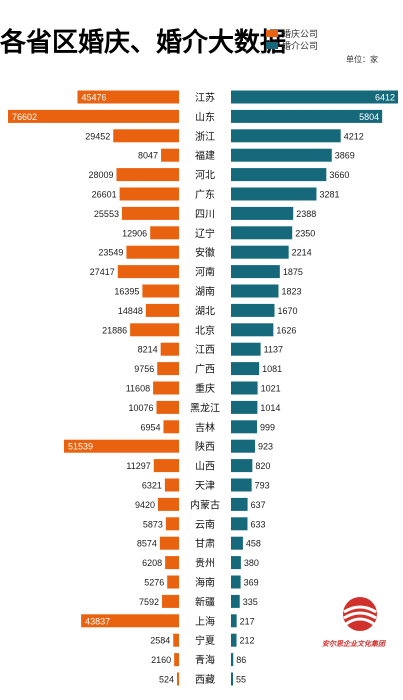  What do you see at coordinates (150, 427) in the screenshot?
I see `value-label-wedding-17: 6954` at bounding box center [150, 427].